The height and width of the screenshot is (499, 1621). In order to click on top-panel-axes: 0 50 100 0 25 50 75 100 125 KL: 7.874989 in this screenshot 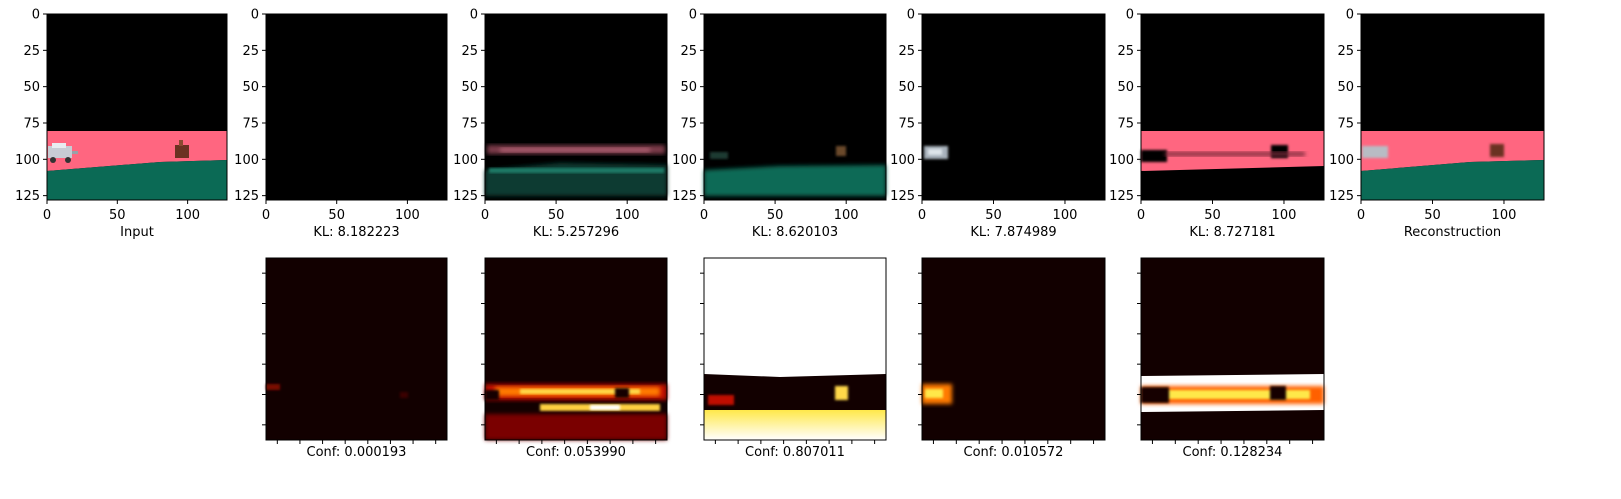, I will do `click(998, 124)`.